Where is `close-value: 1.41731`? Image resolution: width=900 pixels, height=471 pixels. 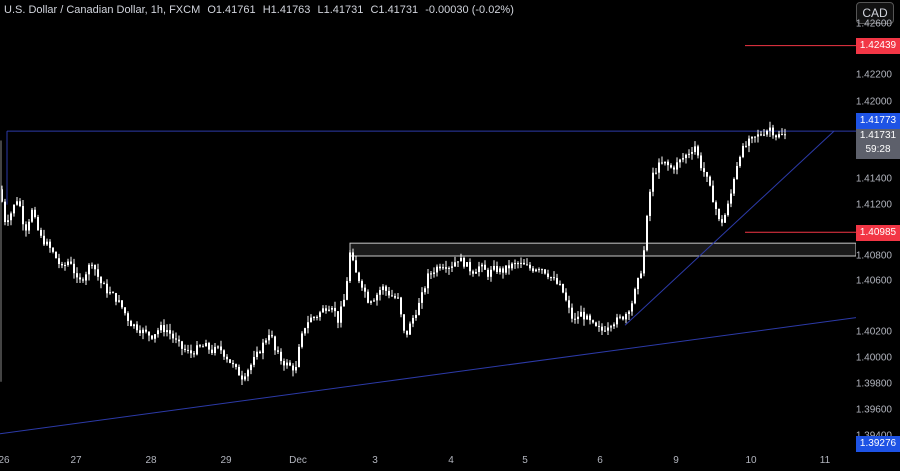
close-value: 1.41731 is located at coordinates (398, 10).